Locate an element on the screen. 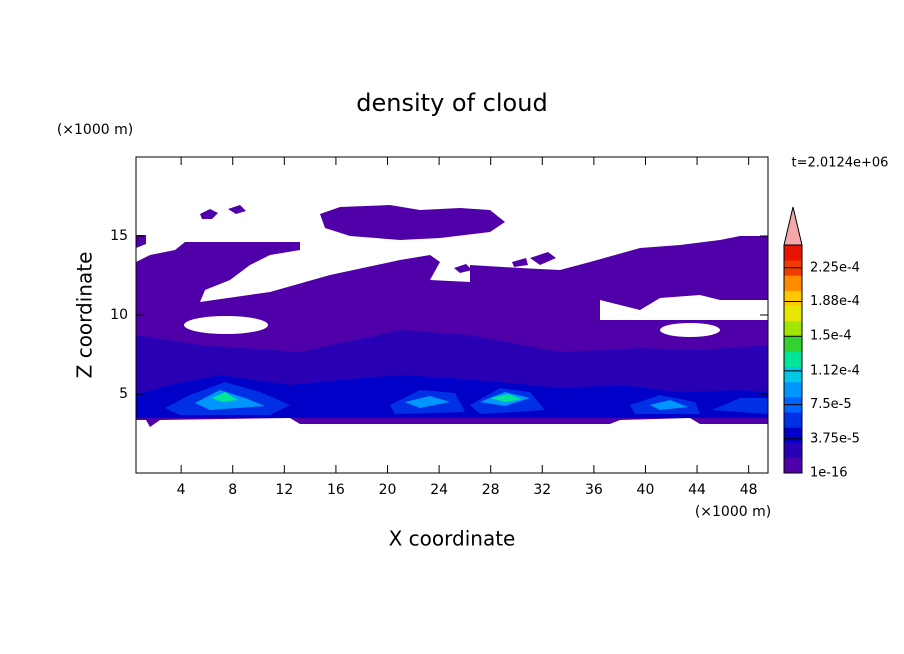 This screenshot has height=654, width=904. y-tick-label: 10 is located at coordinates (119, 315).